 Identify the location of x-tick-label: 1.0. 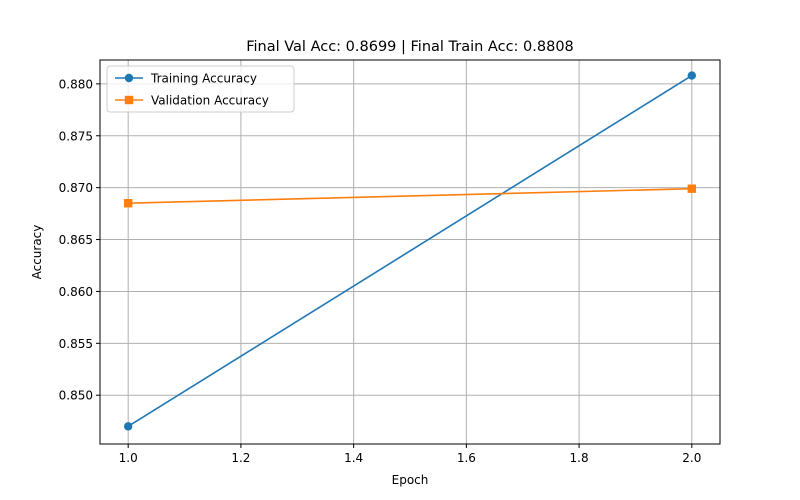
(128, 458).